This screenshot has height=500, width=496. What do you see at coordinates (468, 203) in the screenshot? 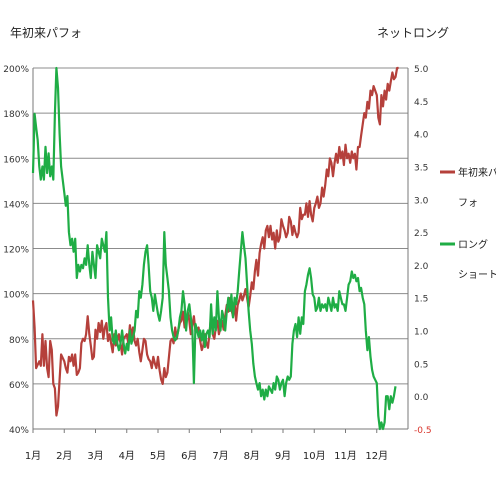
I see `legend-label: フォ` at bounding box center [468, 203].